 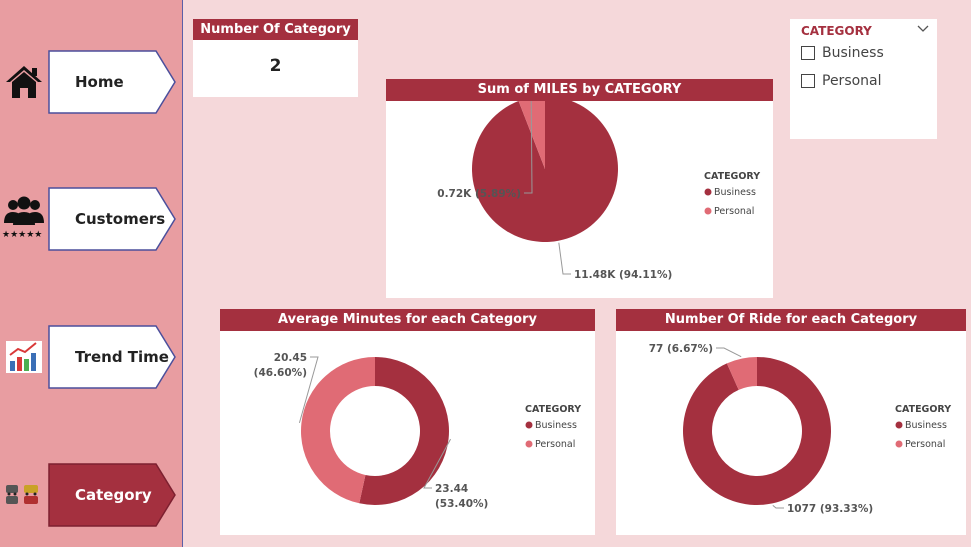 What do you see at coordinates (830, 509) in the screenshot?
I see `data-label: 1077 (93.33%)` at bounding box center [830, 509].